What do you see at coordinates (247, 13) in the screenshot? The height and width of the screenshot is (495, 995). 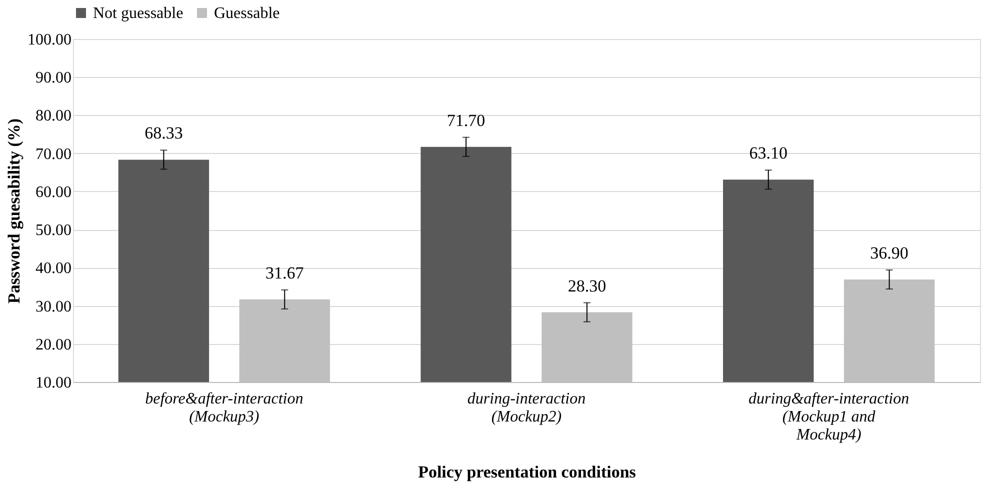 I see `legend-label: Guessable` at bounding box center [247, 13].